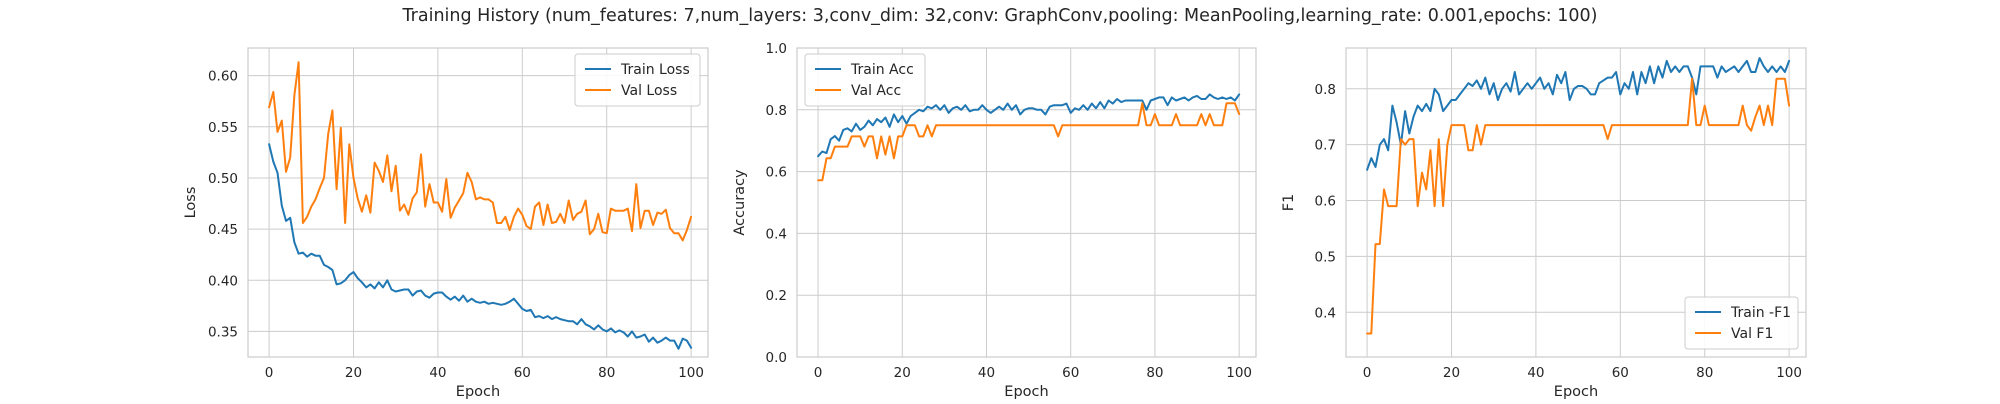  I want to click on series-line-train-loss, so click(480, 246).